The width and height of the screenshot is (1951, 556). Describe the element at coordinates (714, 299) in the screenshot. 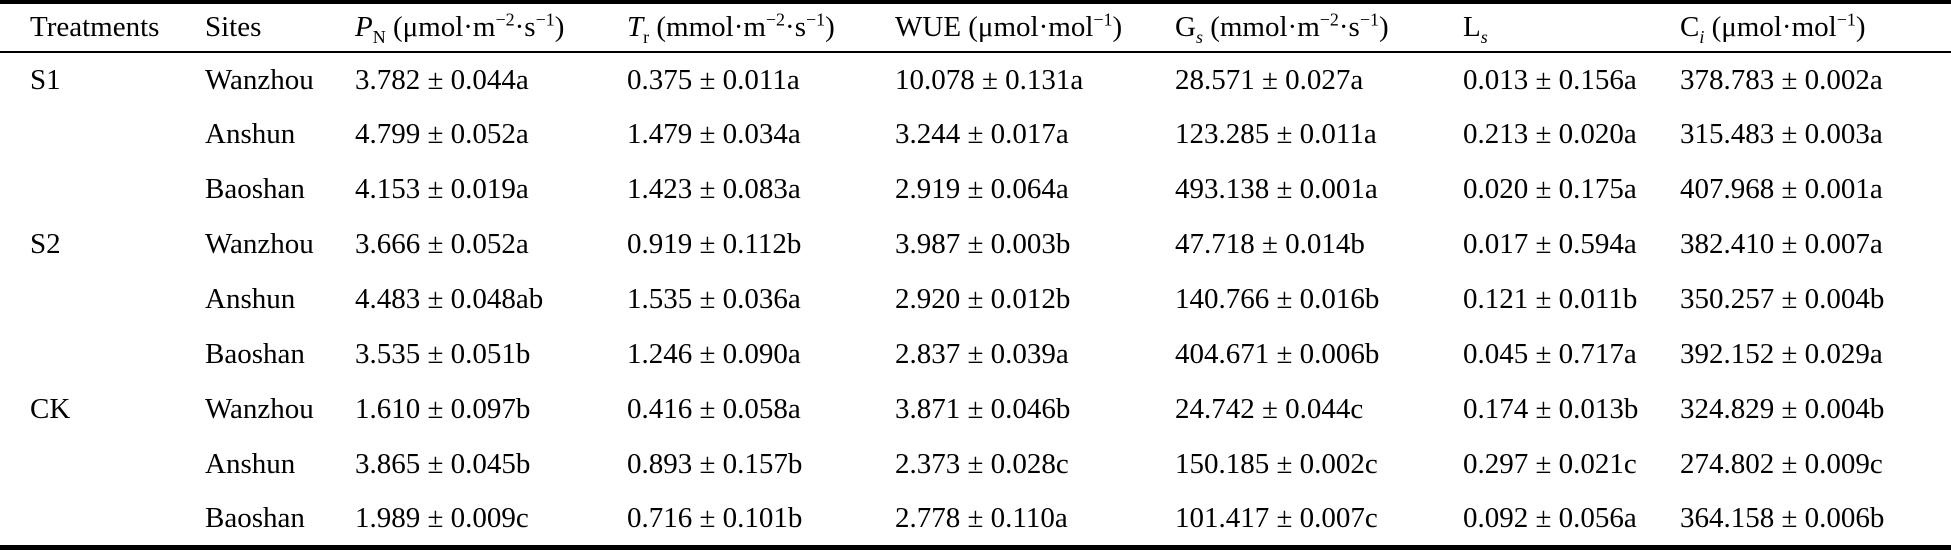

I see `cell-tr: 1.535 ± 0.036a` at that location.